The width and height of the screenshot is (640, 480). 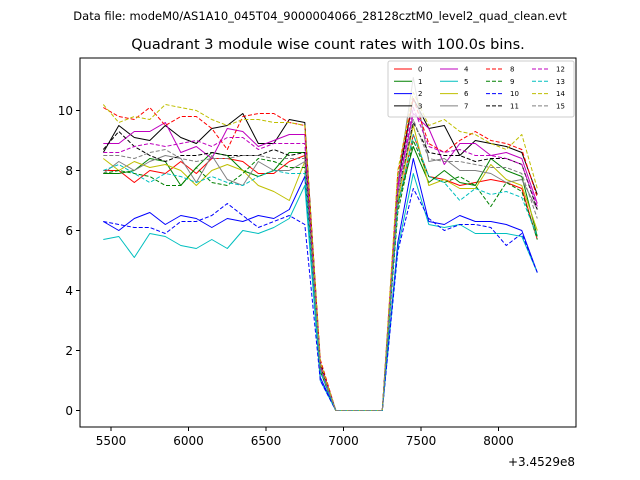 What do you see at coordinates (512, 82) in the screenshot?
I see `legend-label-9: 9` at bounding box center [512, 82].